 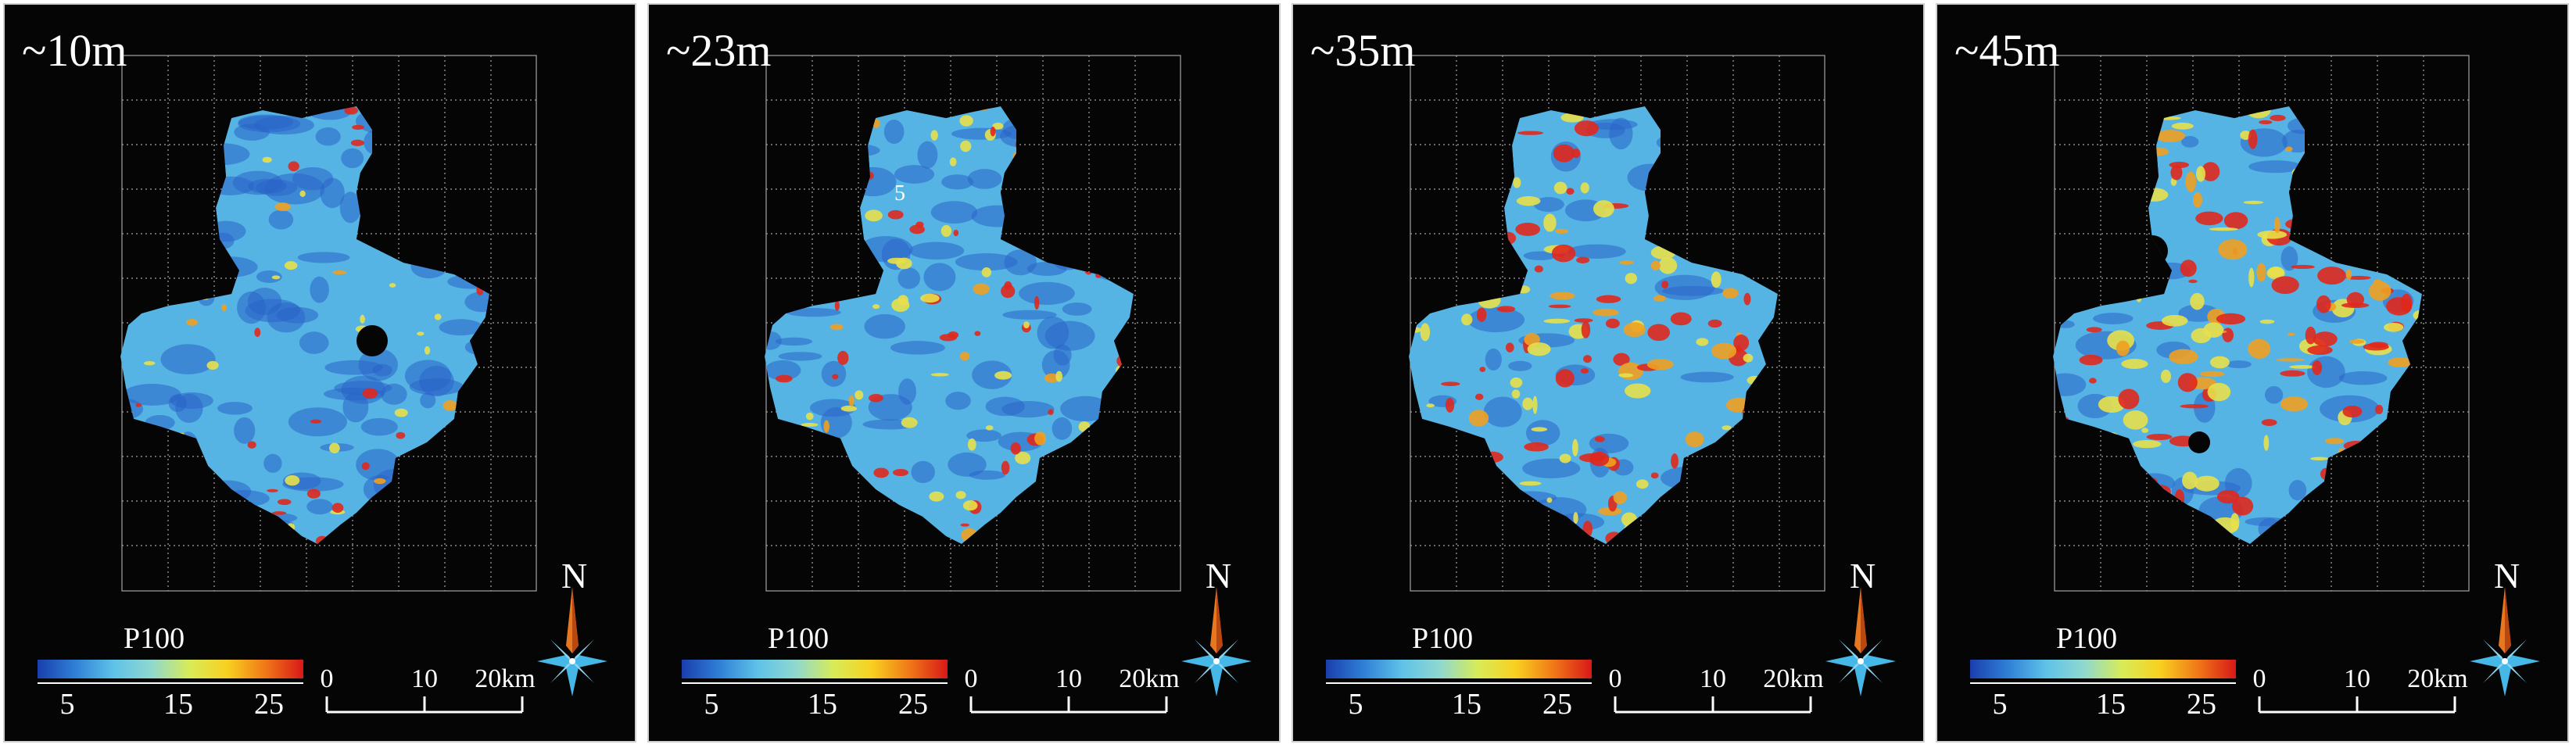 I want to click on map-annotation: 5, so click(x=899, y=193).